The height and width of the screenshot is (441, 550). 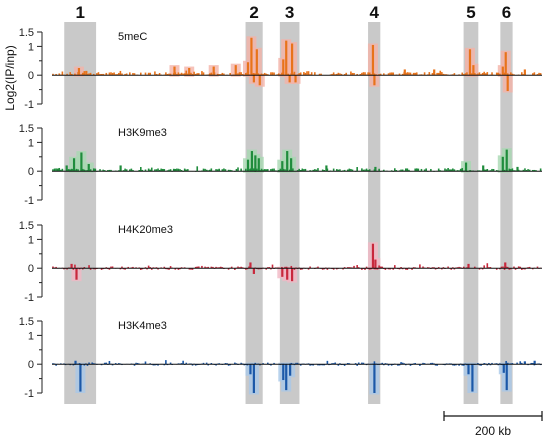 What do you see at coordinates (142, 326) in the screenshot?
I see `track-title: H3K4me3` at bounding box center [142, 326].